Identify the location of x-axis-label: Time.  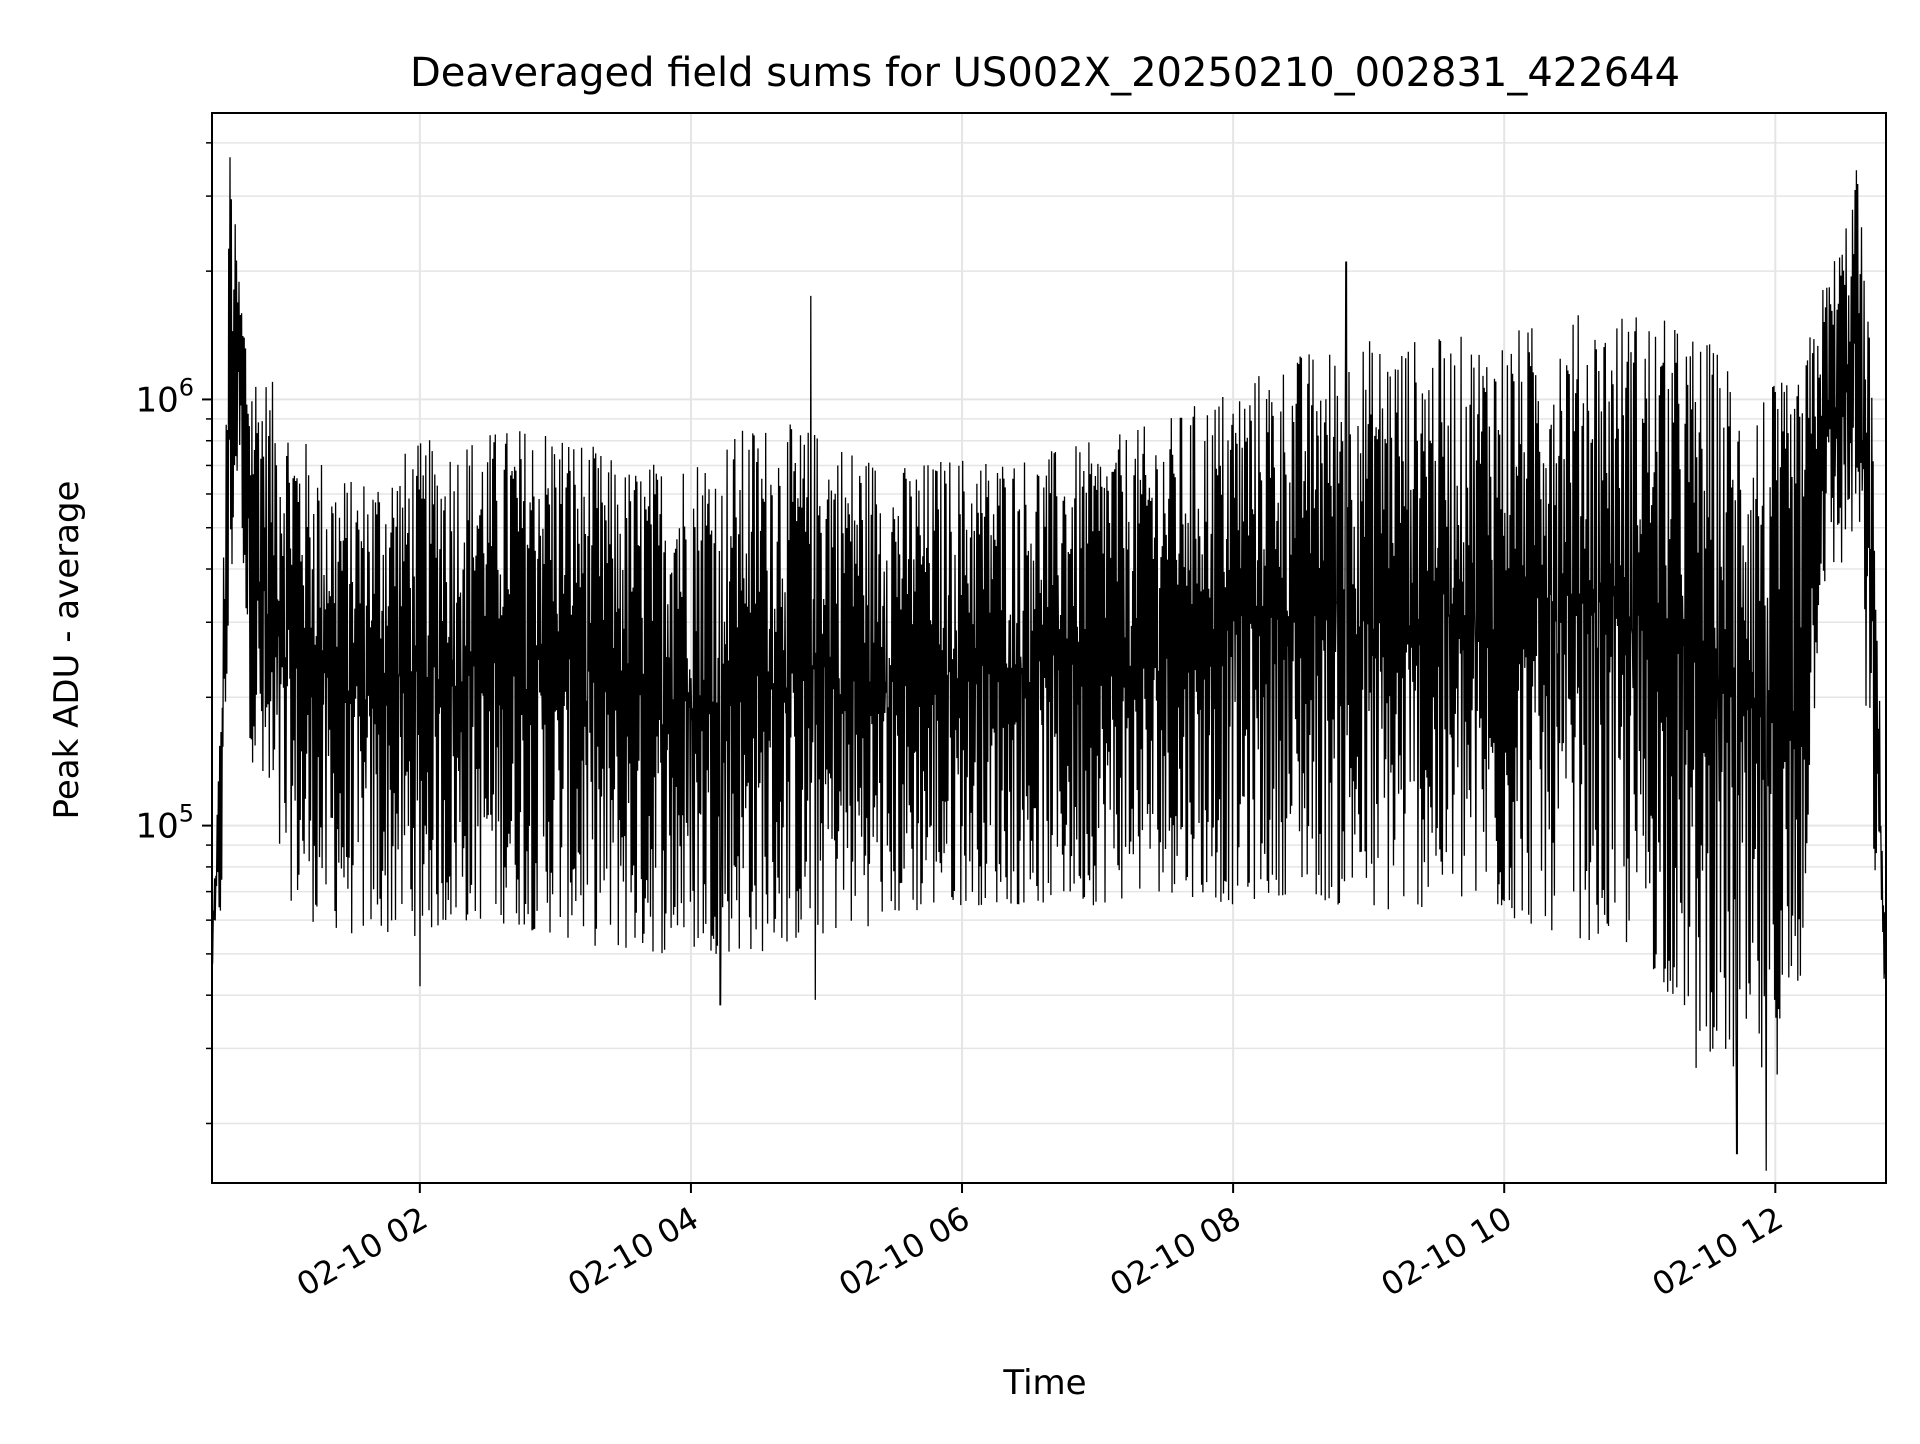
(1044, 1383).